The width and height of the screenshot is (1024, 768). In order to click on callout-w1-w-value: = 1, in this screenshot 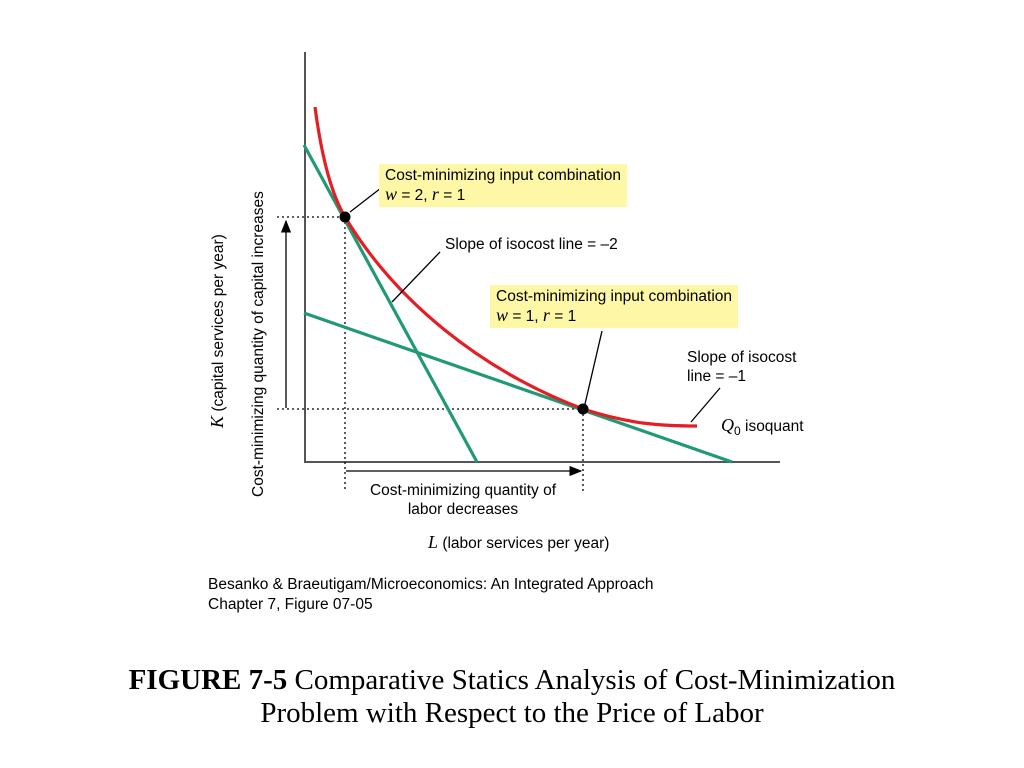, I will do `click(525, 316)`.